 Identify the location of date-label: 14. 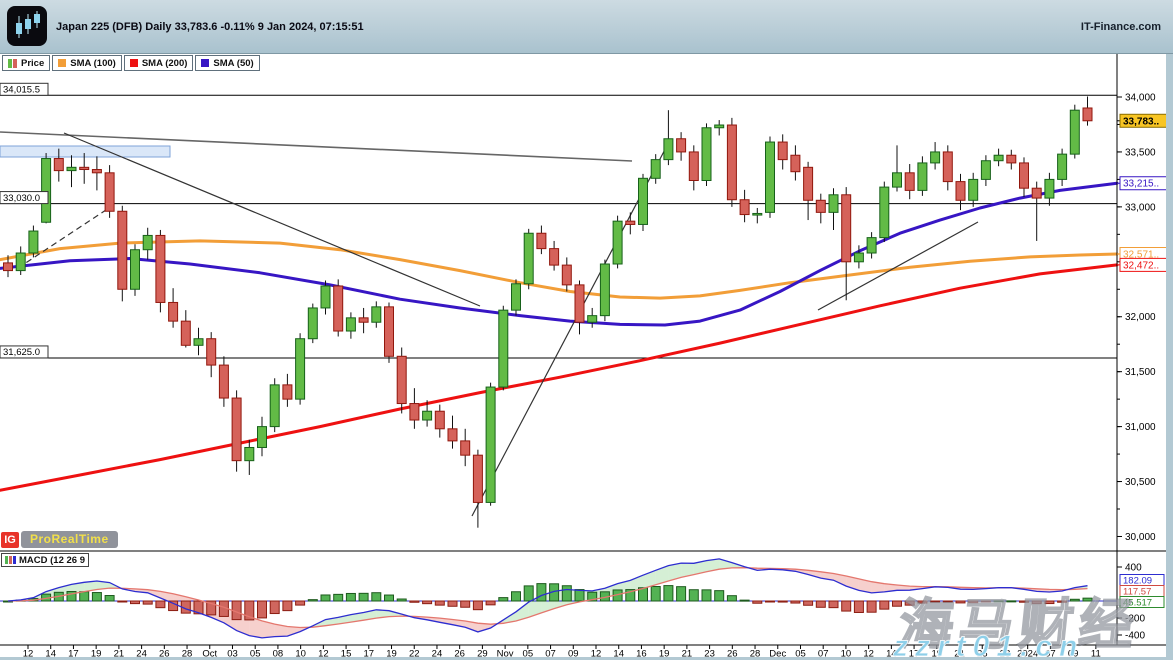
(50, 654).